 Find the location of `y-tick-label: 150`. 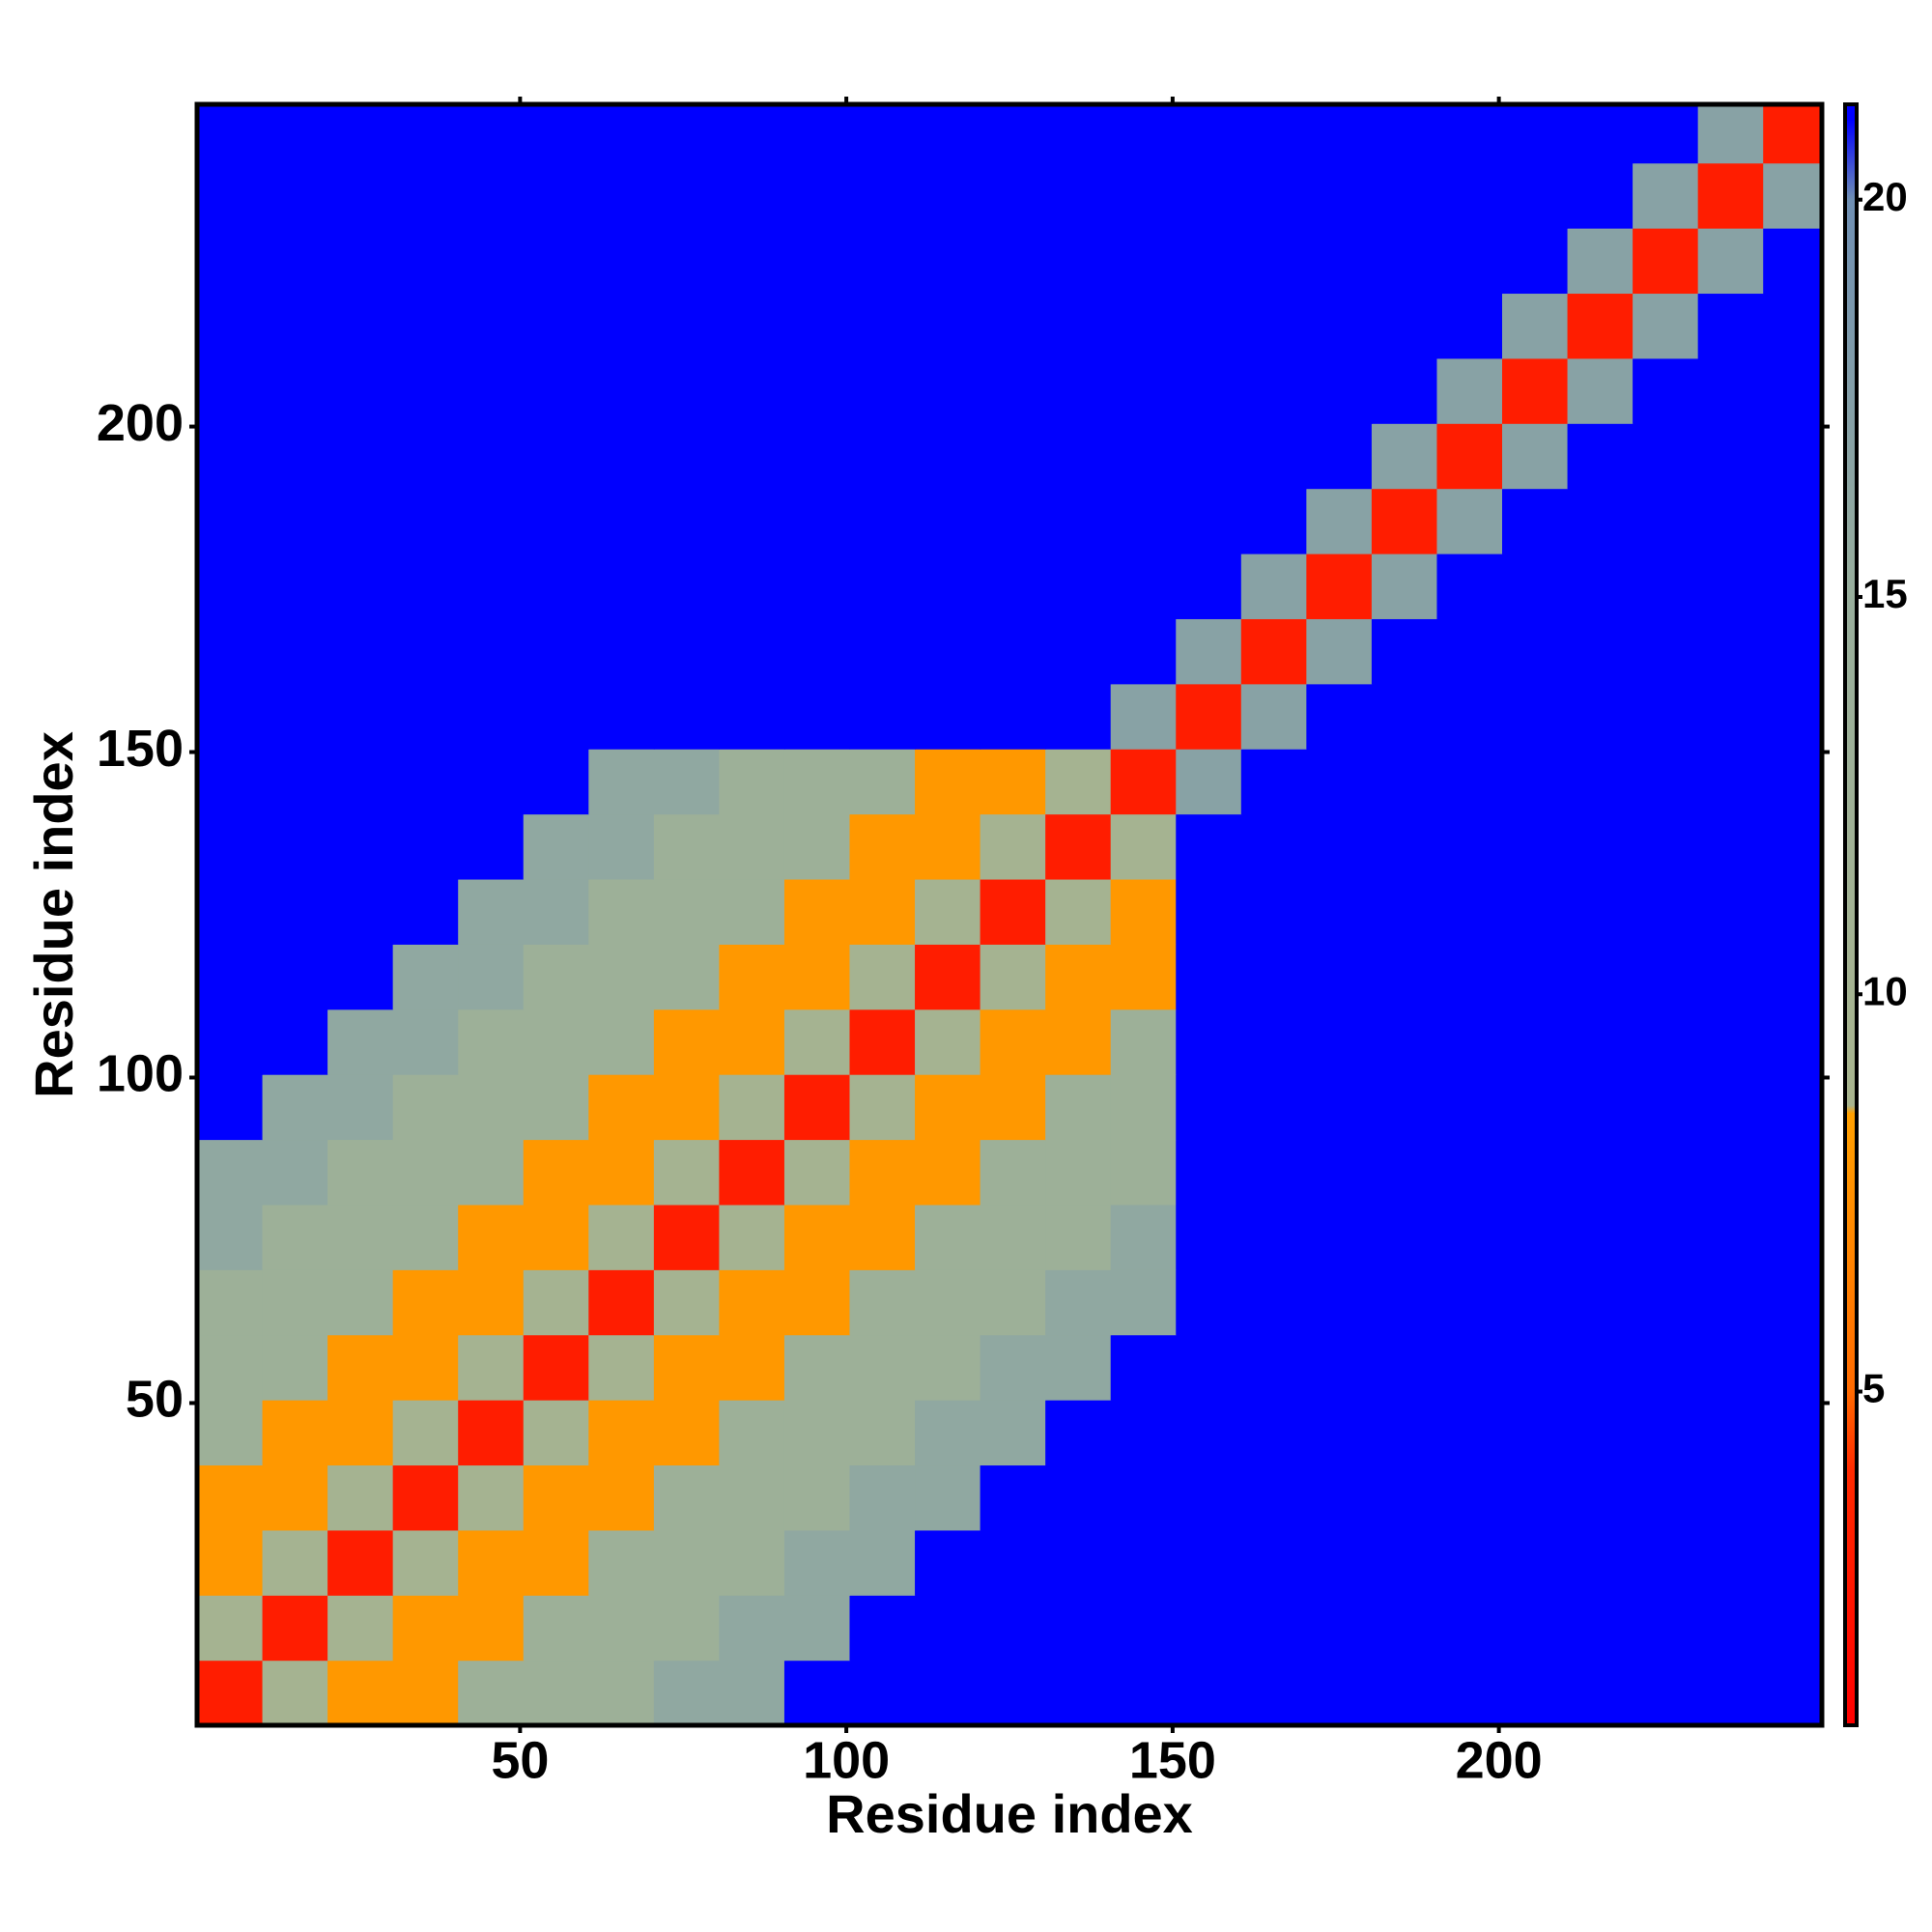

y-tick-label: 150 is located at coordinates (140, 749).